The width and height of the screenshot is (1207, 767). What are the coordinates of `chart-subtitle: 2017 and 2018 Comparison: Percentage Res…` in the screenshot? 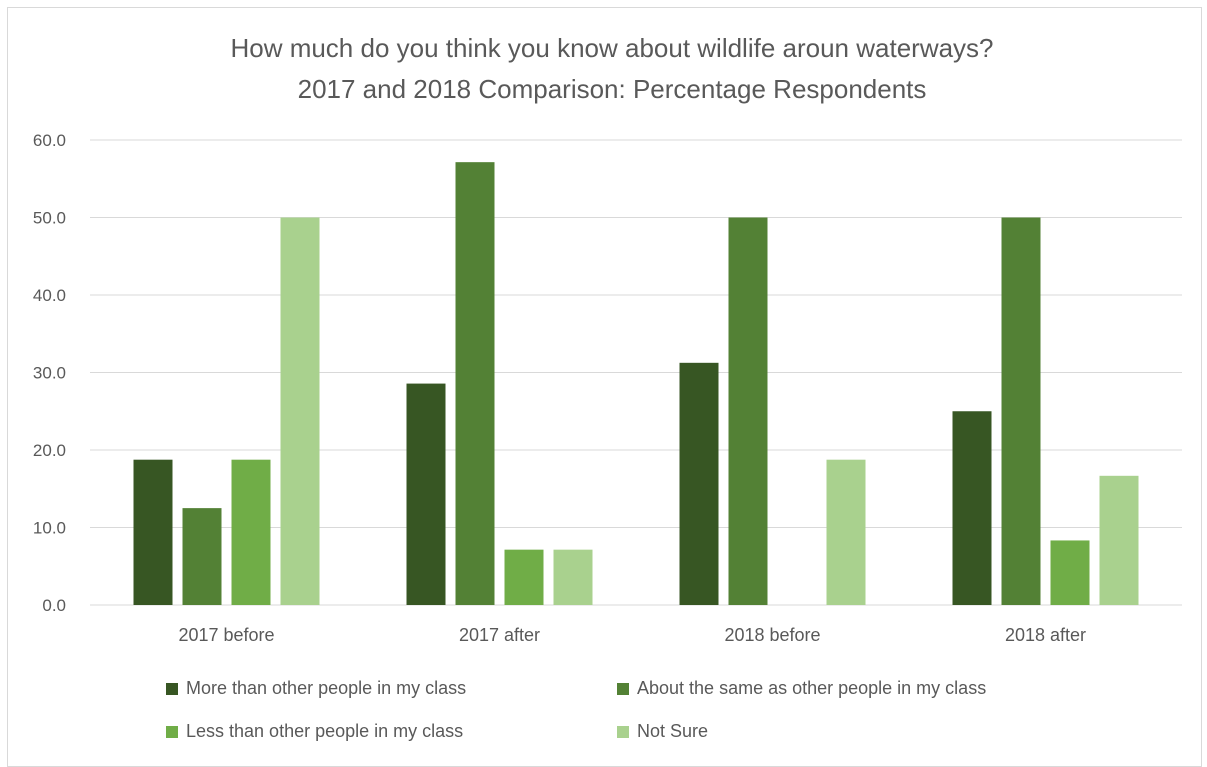 It's located at (612, 89).